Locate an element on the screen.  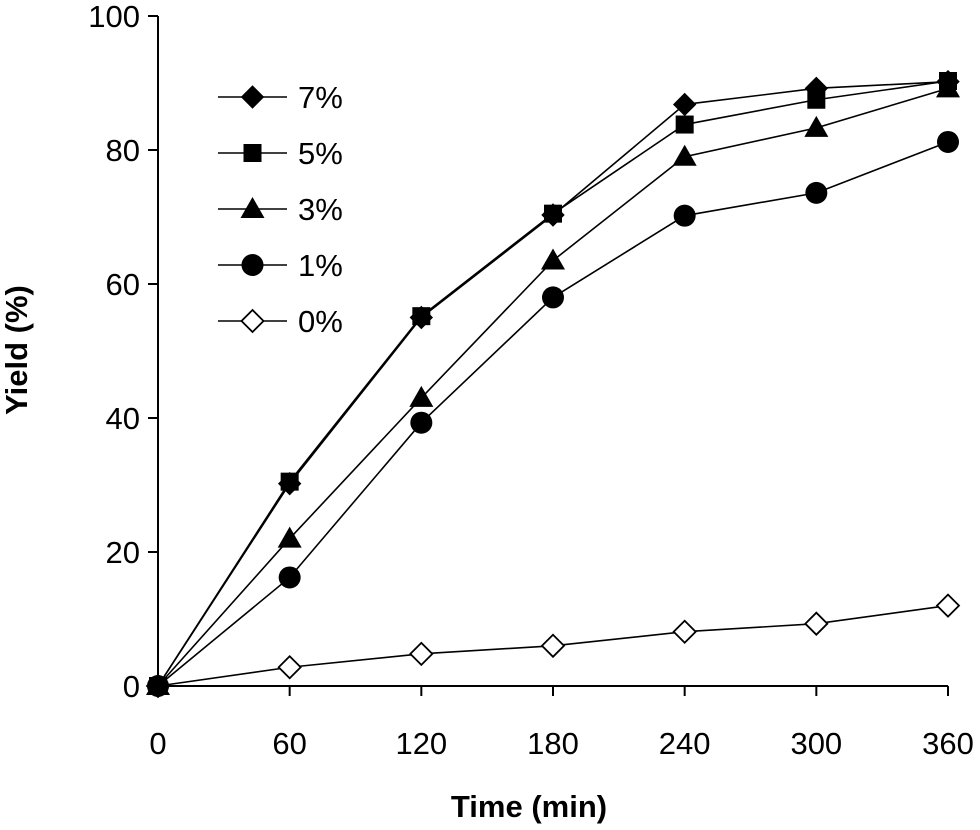
legend-label: 5% is located at coordinates (320, 153).